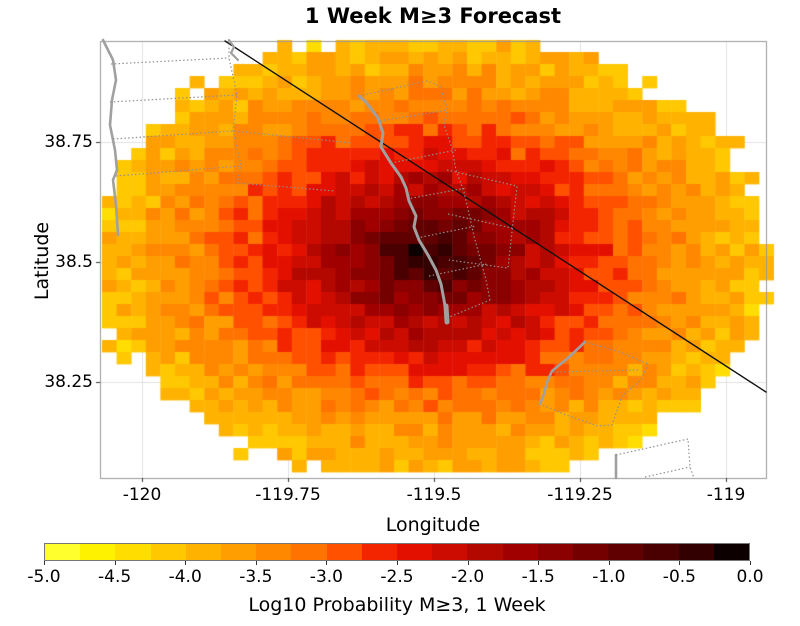 The height and width of the screenshot is (626, 800). I want to click on y-tick-label: 38.5, so click(74, 262).